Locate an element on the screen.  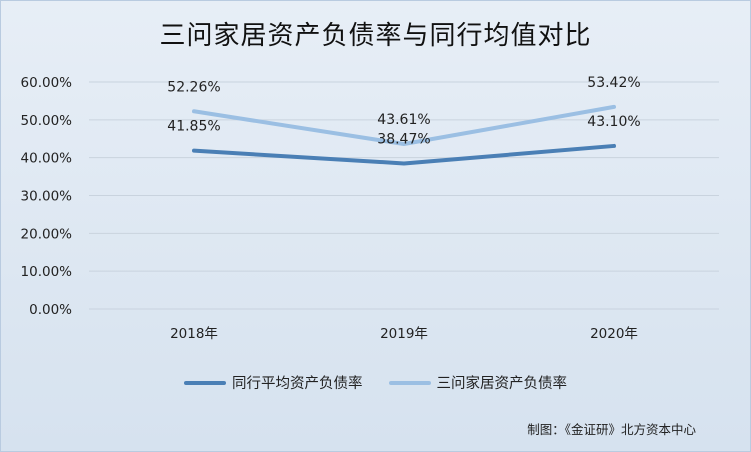
series-line-sanwen is located at coordinates (404, 125).